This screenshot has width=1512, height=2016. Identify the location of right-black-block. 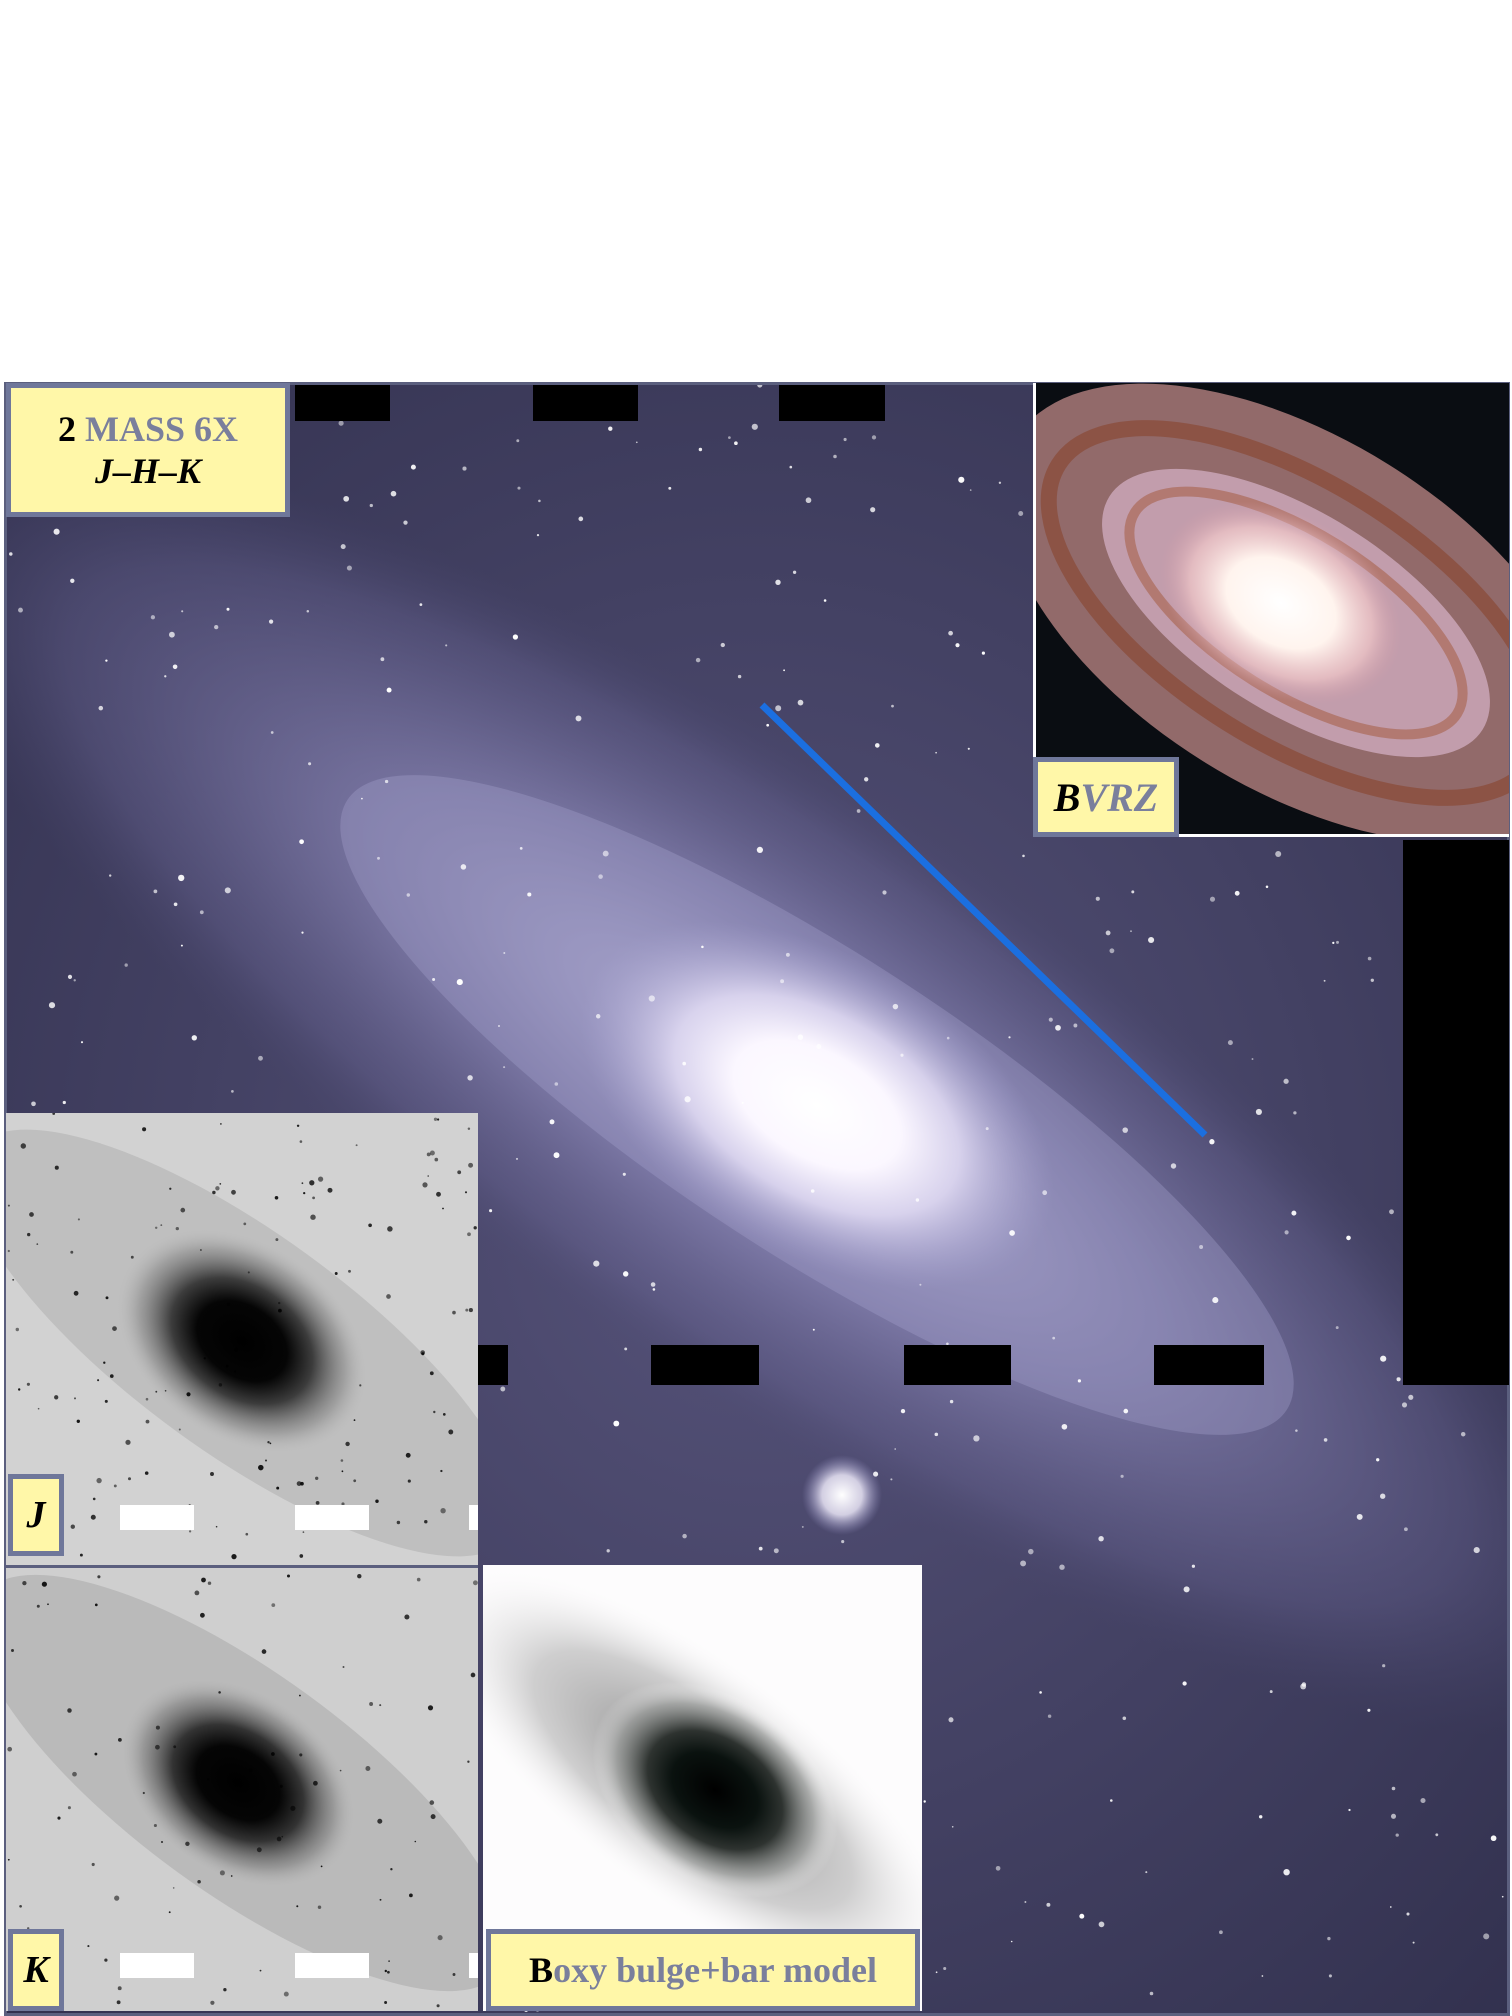
(1456, 1112).